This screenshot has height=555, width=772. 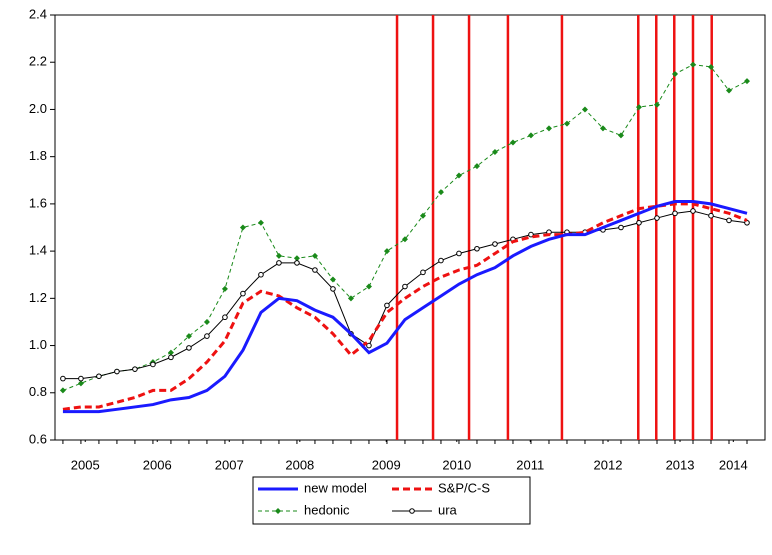 I want to click on x-tick-label: 2008, so click(x=299, y=464).